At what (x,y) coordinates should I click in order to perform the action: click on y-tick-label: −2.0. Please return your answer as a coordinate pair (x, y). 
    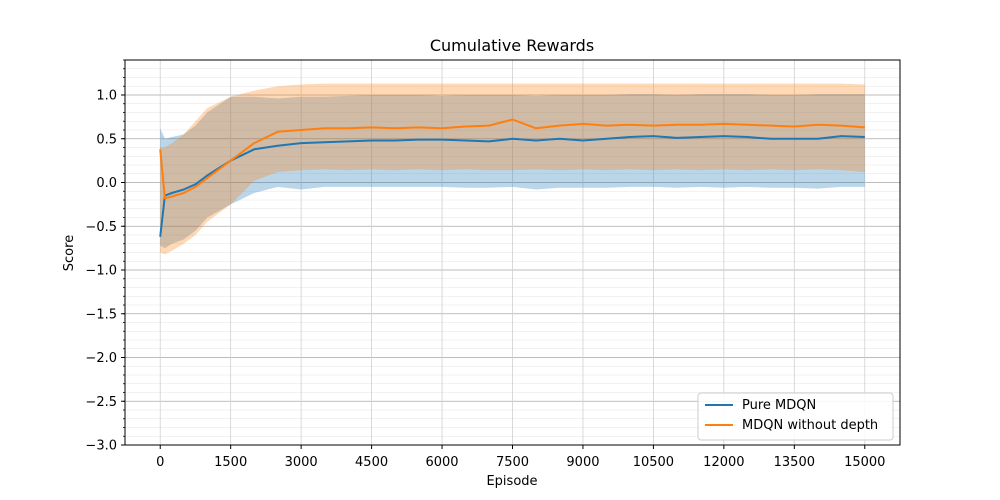
    Looking at the image, I should click on (101, 358).